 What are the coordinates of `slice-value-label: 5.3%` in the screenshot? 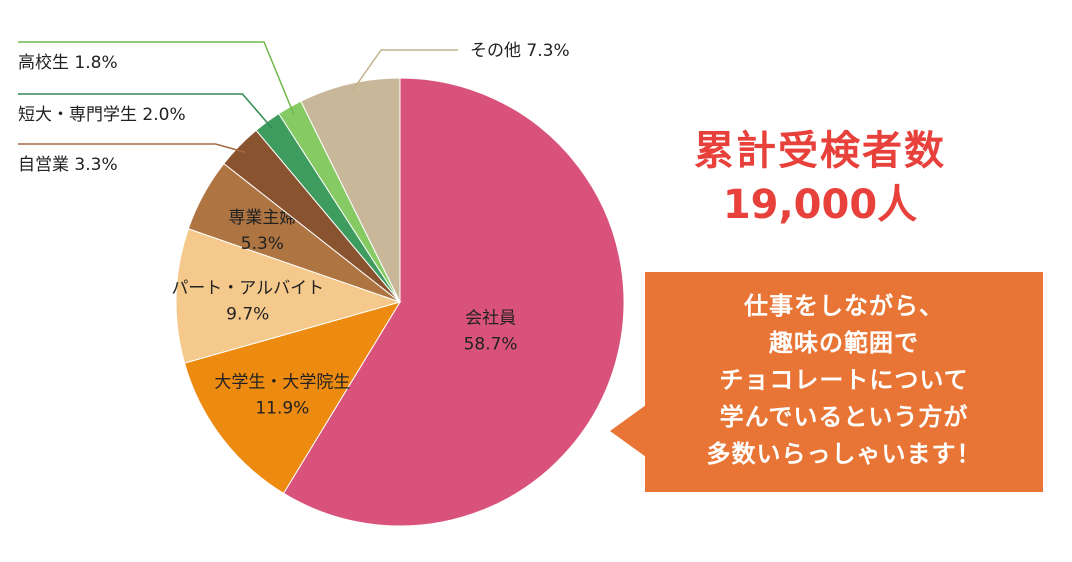 It's located at (262, 244).